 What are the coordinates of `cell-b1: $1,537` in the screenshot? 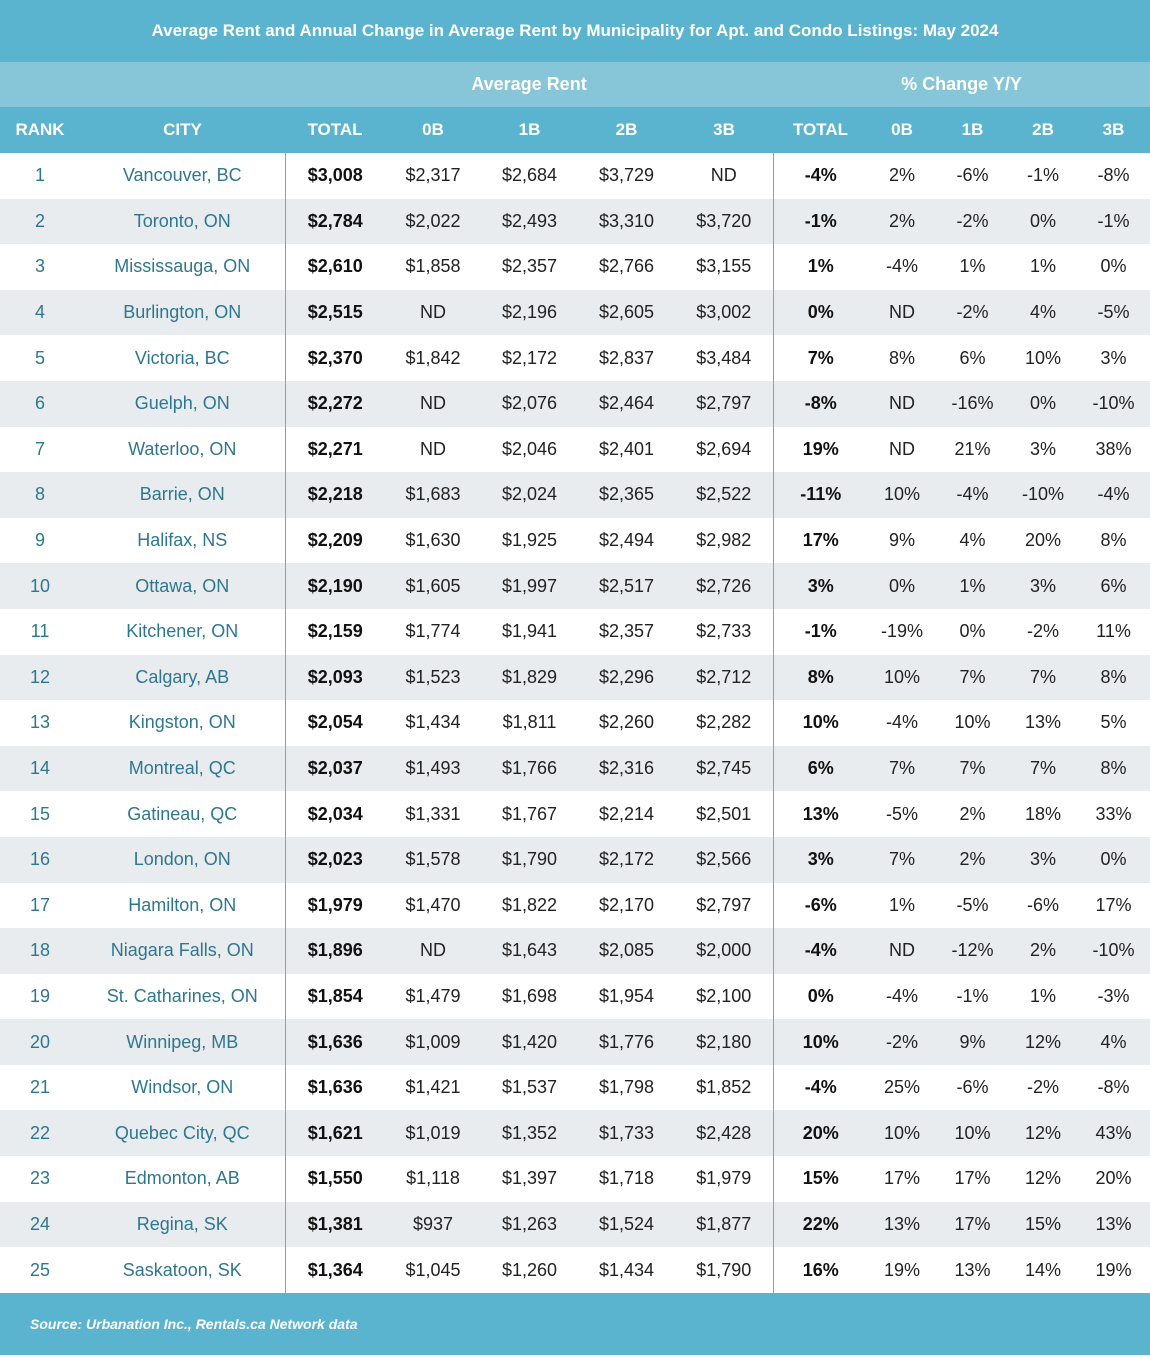 It's located at (529, 1087).